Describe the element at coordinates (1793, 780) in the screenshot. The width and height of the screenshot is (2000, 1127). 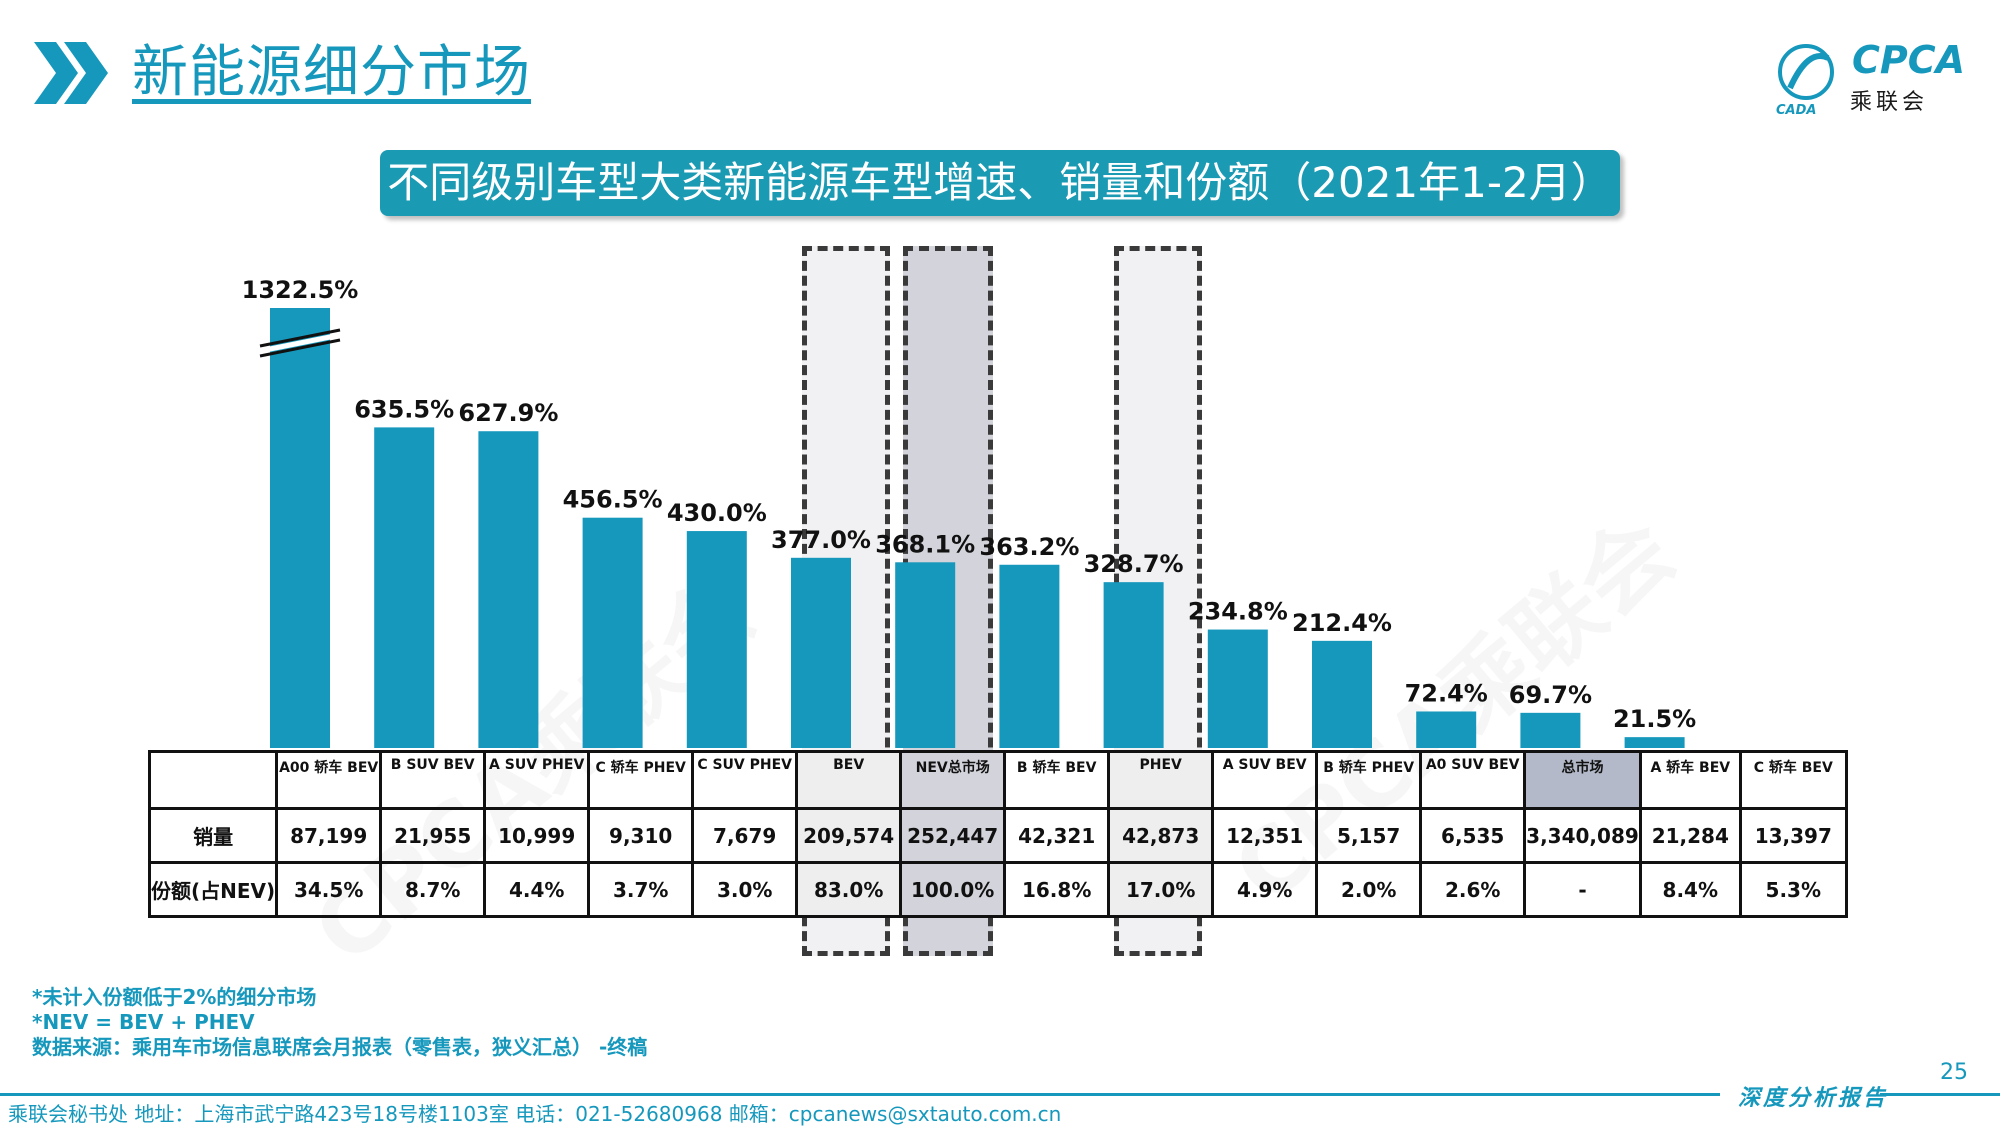
I see `column-header: C 轿车 BEV` at that location.